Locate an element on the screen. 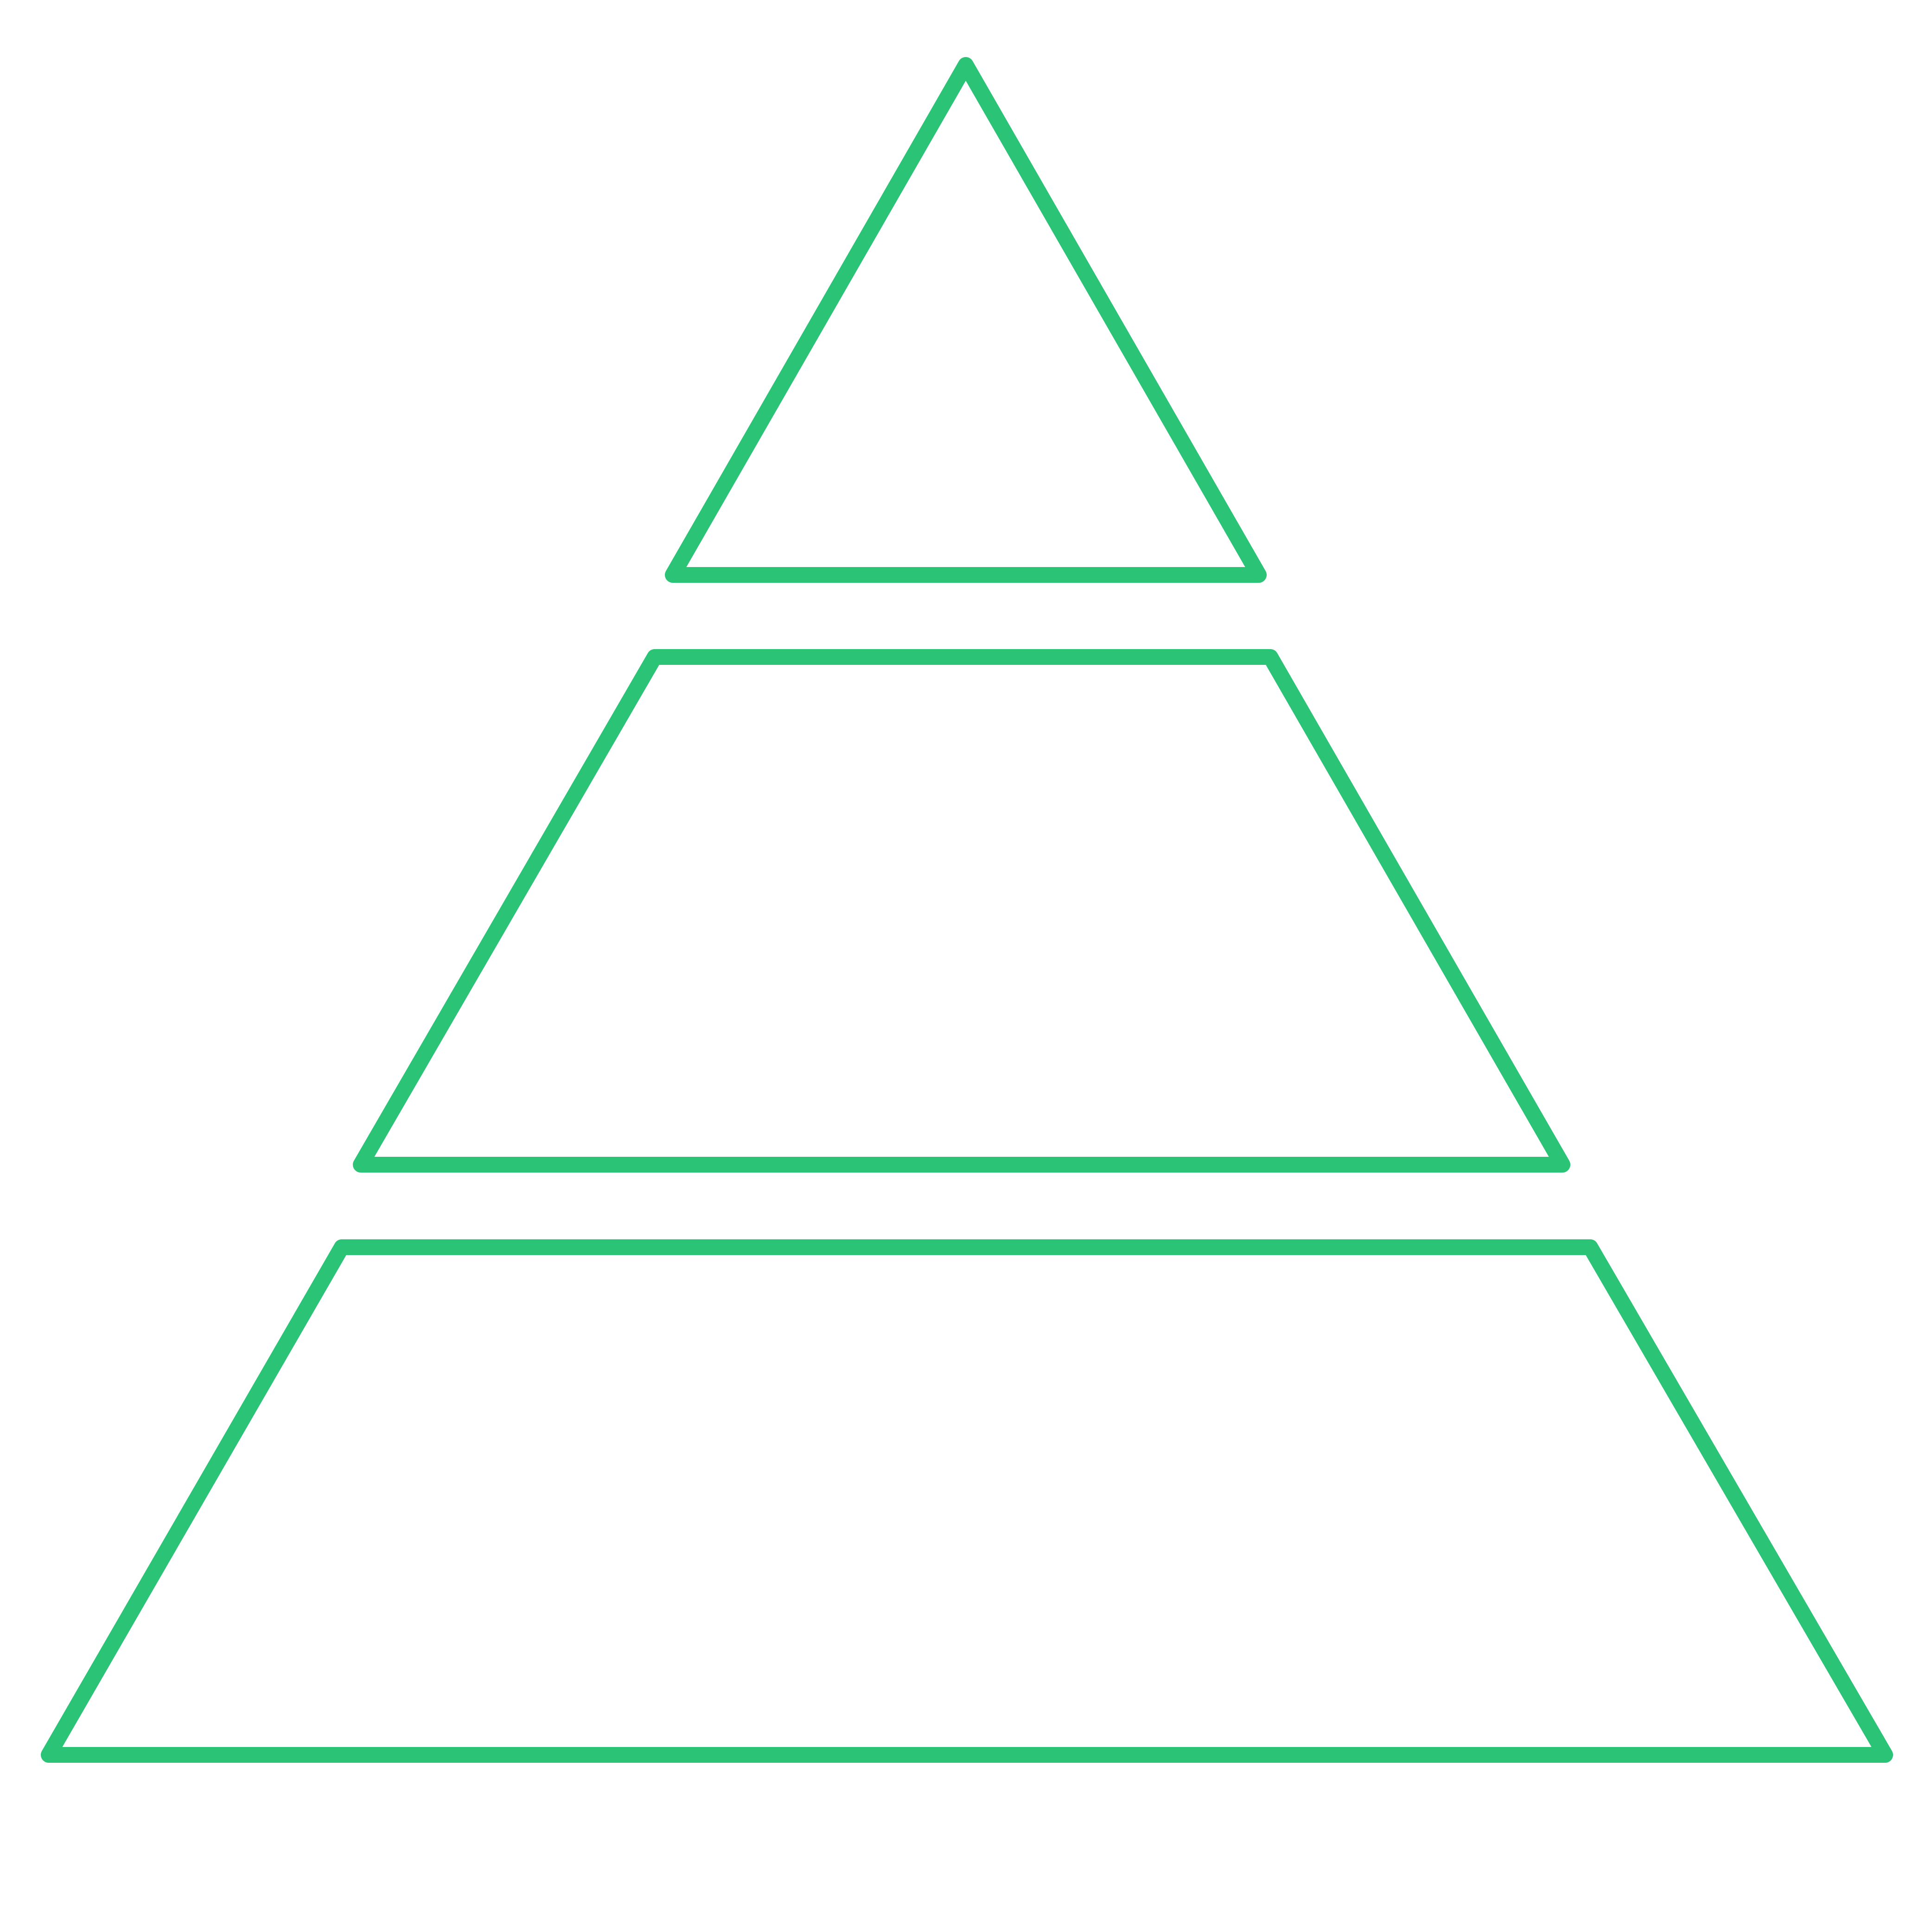 This screenshot has height=1932, width=1932. pyramid-tier-top is located at coordinates (966, 320).